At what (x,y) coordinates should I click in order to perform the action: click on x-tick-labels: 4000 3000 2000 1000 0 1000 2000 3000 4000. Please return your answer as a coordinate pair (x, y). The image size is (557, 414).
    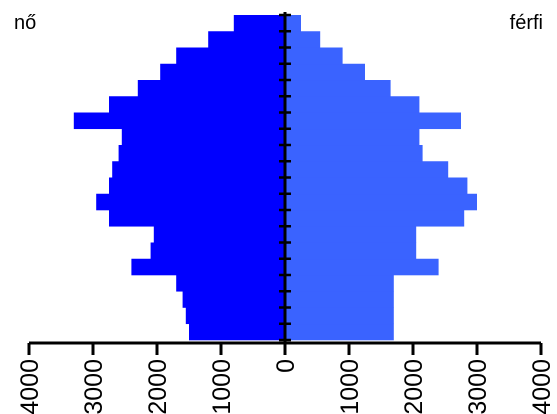
    Looking at the image, I should click on (286, 386).